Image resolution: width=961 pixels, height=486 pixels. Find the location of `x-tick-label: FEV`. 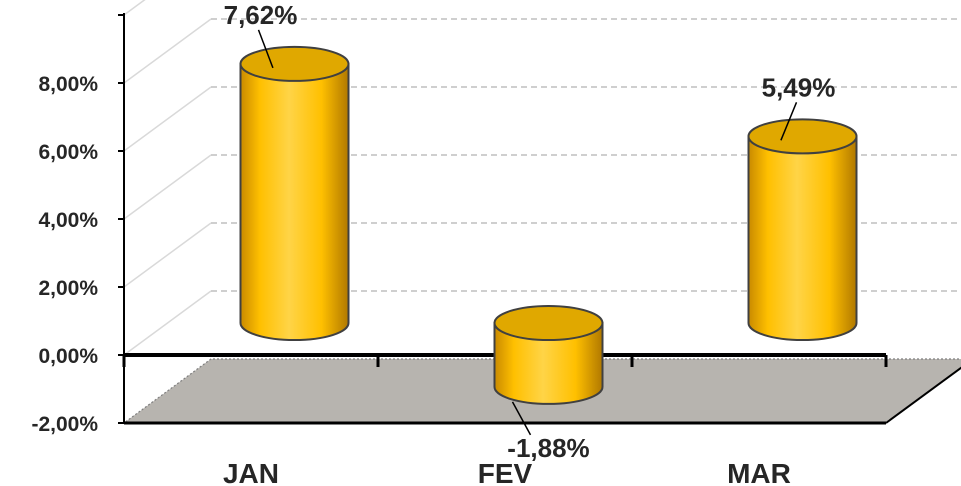

x-tick-label: FEV is located at coordinates (505, 472).